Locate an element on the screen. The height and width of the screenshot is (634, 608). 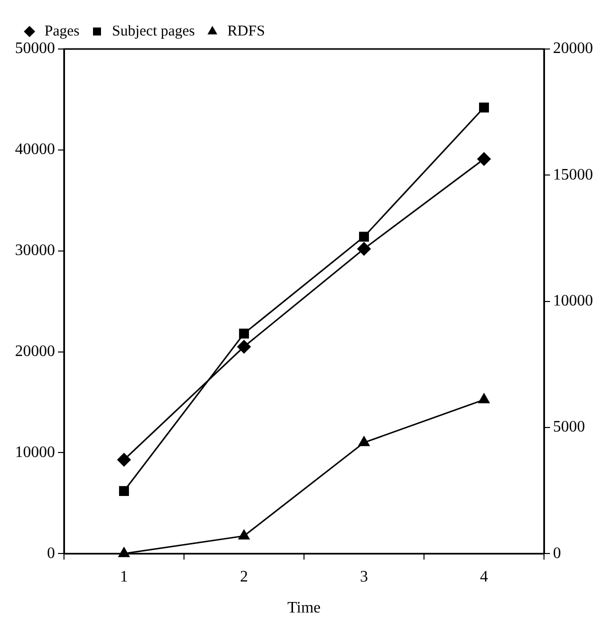
x-tick-label: 1 is located at coordinates (124, 577).